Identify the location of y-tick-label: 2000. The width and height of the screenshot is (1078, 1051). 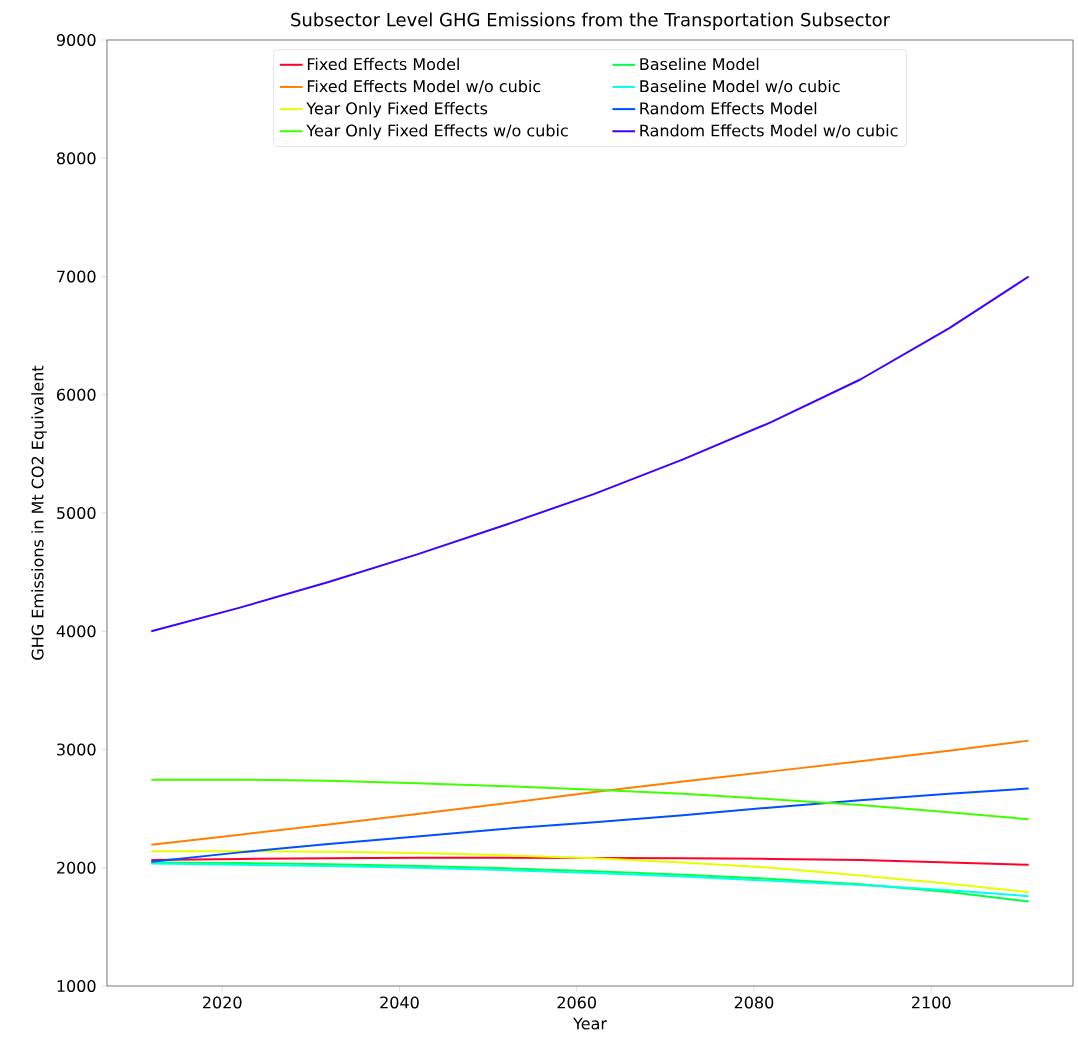
(76, 867).